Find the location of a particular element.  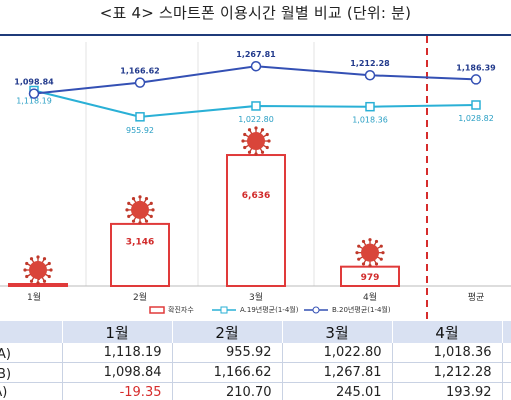

x-tick-label: 3월 is located at coordinates (256, 297).